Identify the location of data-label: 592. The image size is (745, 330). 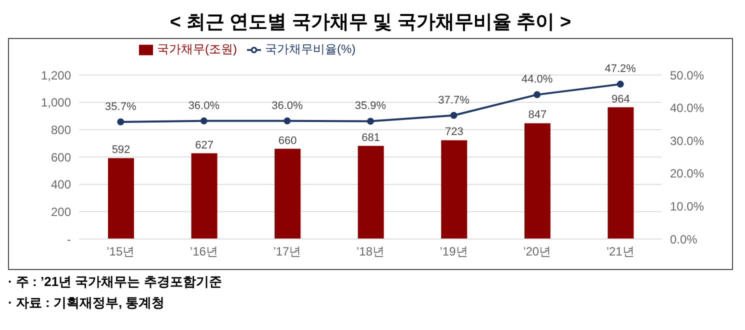
(121, 150).